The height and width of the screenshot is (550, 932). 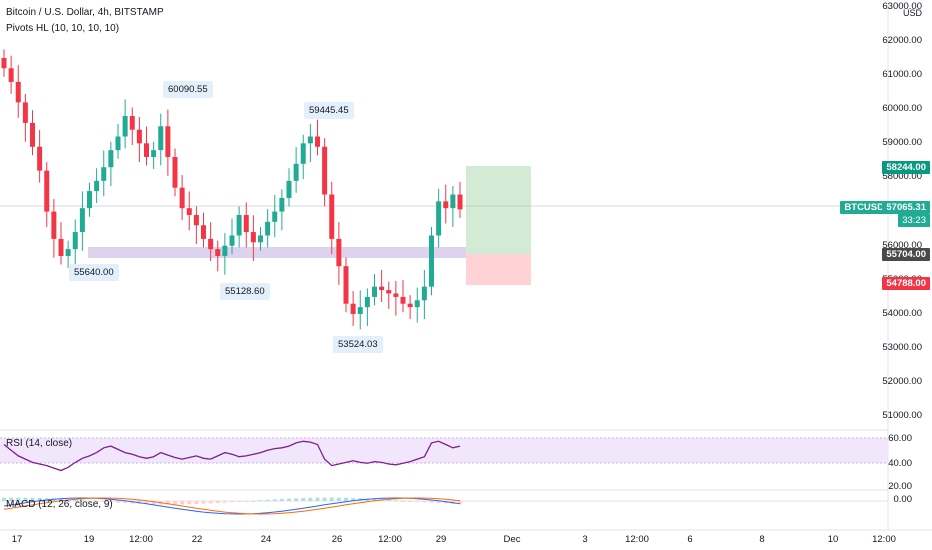 I want to click on entry-price-tag: 55704.00, so click(x=906, y=254).